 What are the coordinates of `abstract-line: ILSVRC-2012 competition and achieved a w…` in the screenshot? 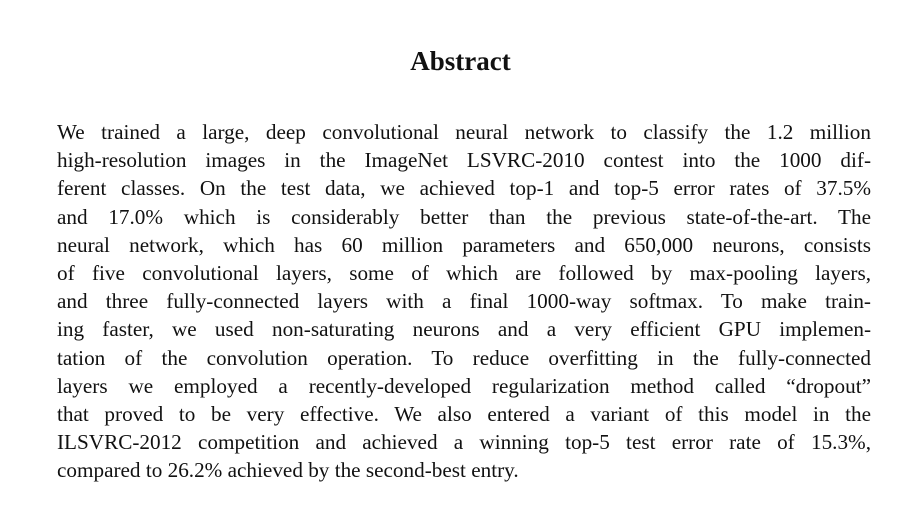 It's located at (464, 442).